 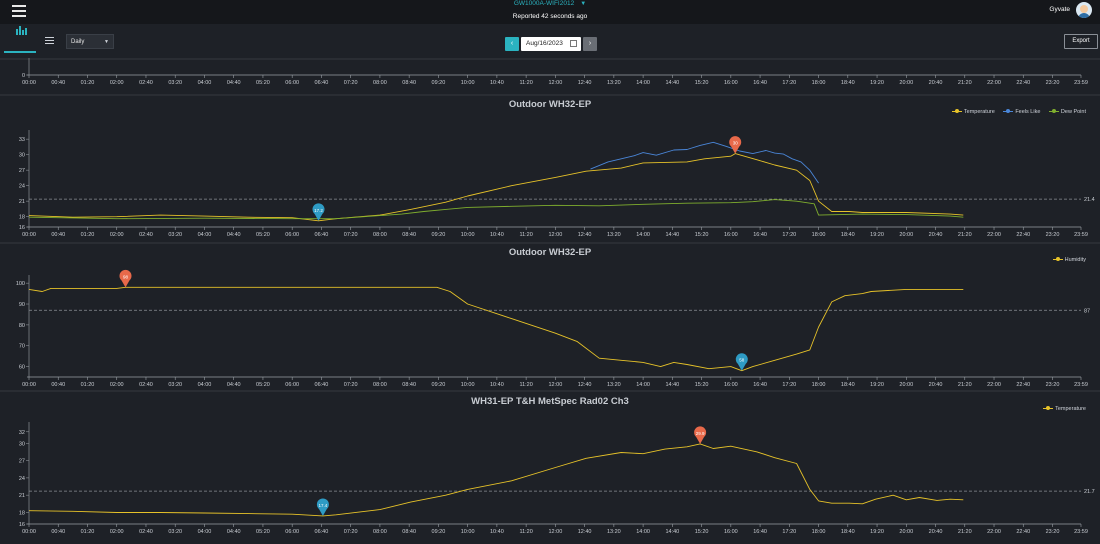 I want to click on x-tick-label: 12:40, so click(x=585, y=235).